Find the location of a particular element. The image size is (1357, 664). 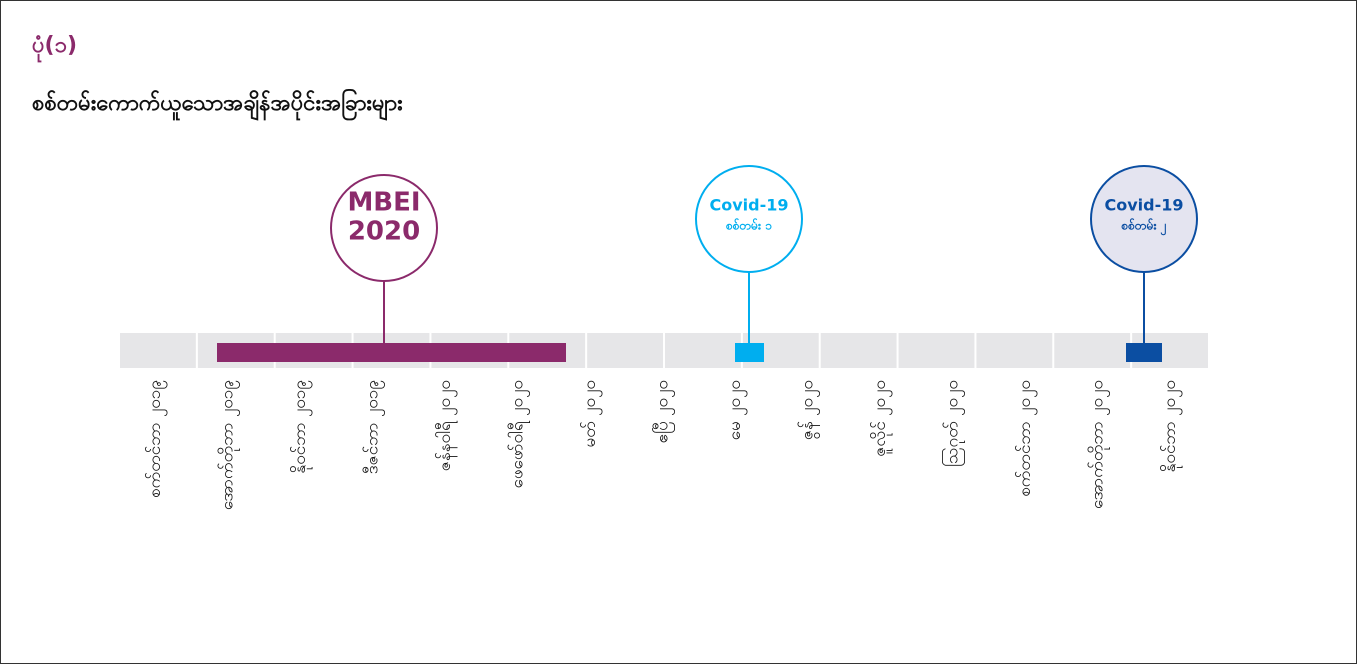

covid2-period is located at coordinates (1144, 352).